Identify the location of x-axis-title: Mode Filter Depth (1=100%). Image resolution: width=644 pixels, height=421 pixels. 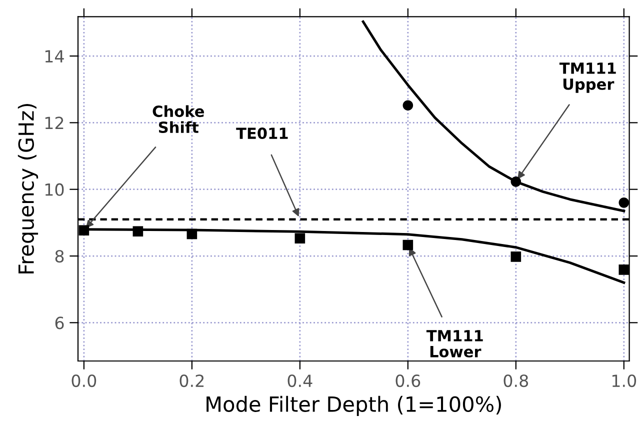
(353, 406).